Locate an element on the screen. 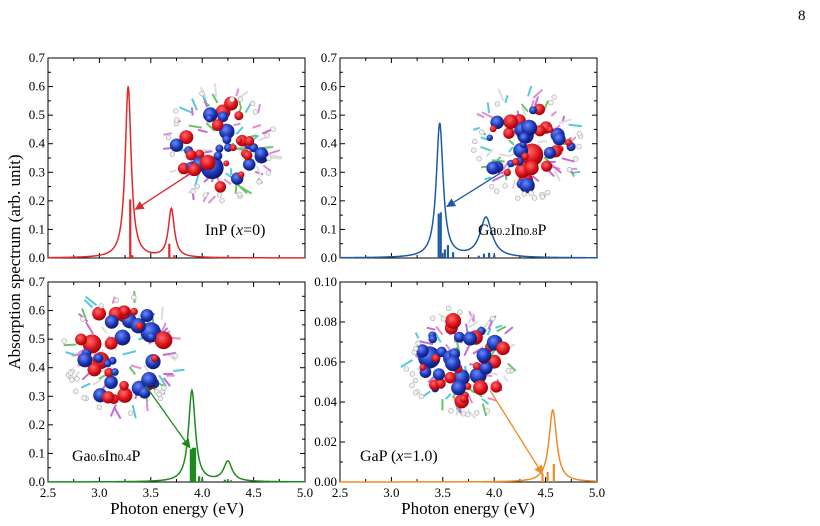 This screenshot has width=820, height=526. x-tick-label: 3.5 is located at coordinates (151, 492).